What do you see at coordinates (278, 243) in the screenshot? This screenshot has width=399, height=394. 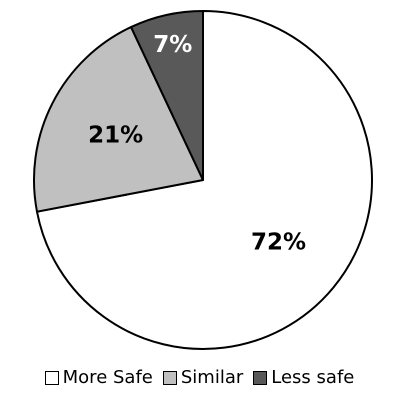 I see `data-label-more-safe: 72%` at bounding box center [278, 243].